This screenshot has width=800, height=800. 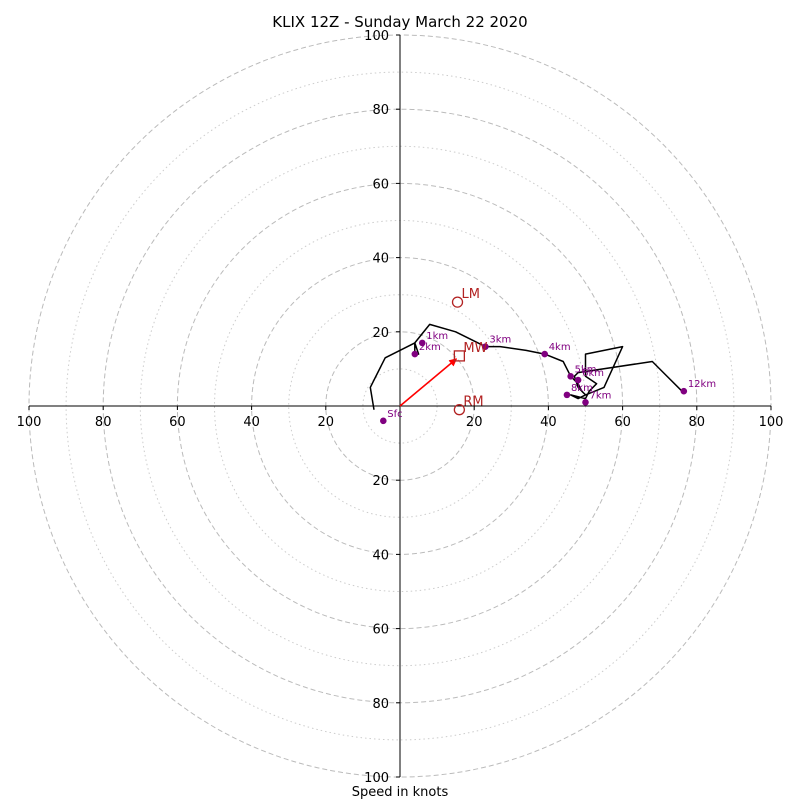 I want to click on height-marker-label: 1km, so click(x=437, y=336).